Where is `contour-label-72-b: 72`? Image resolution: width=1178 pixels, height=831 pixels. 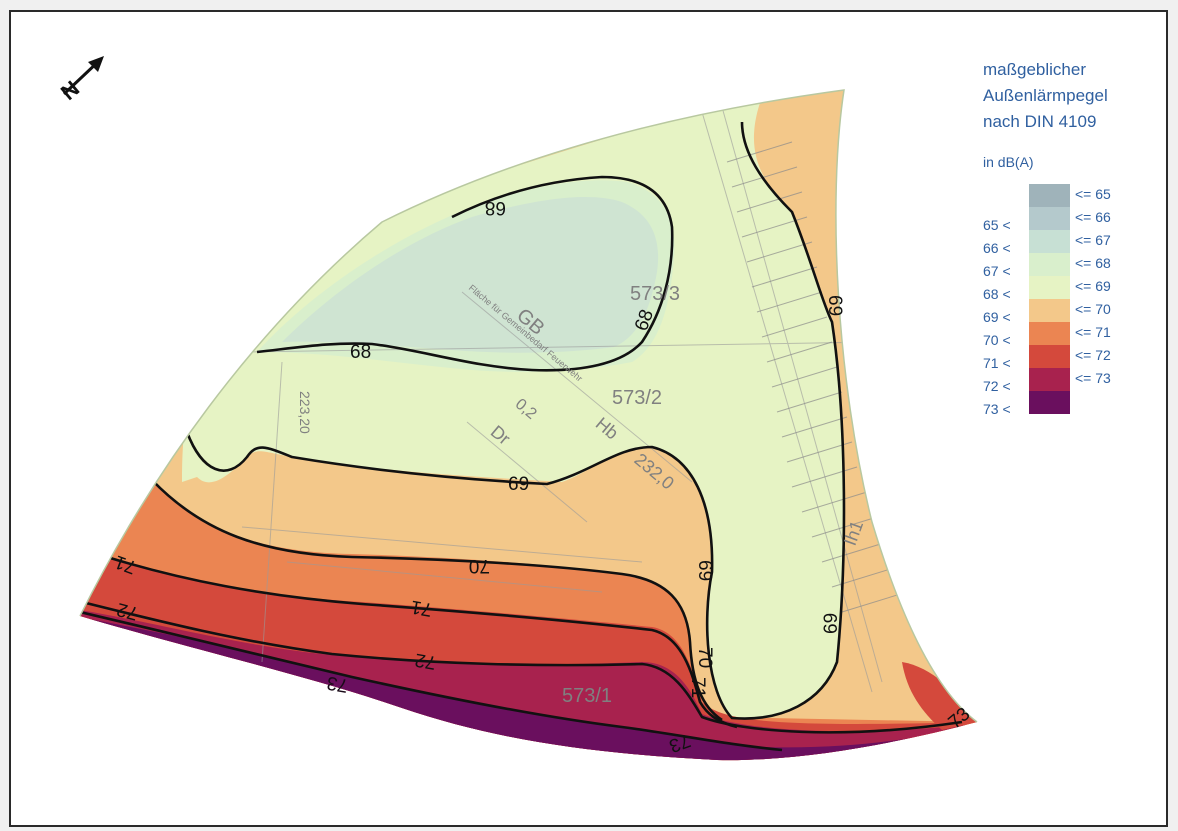
contour-label-72-b: 72 is located at coordinates (425, 661).